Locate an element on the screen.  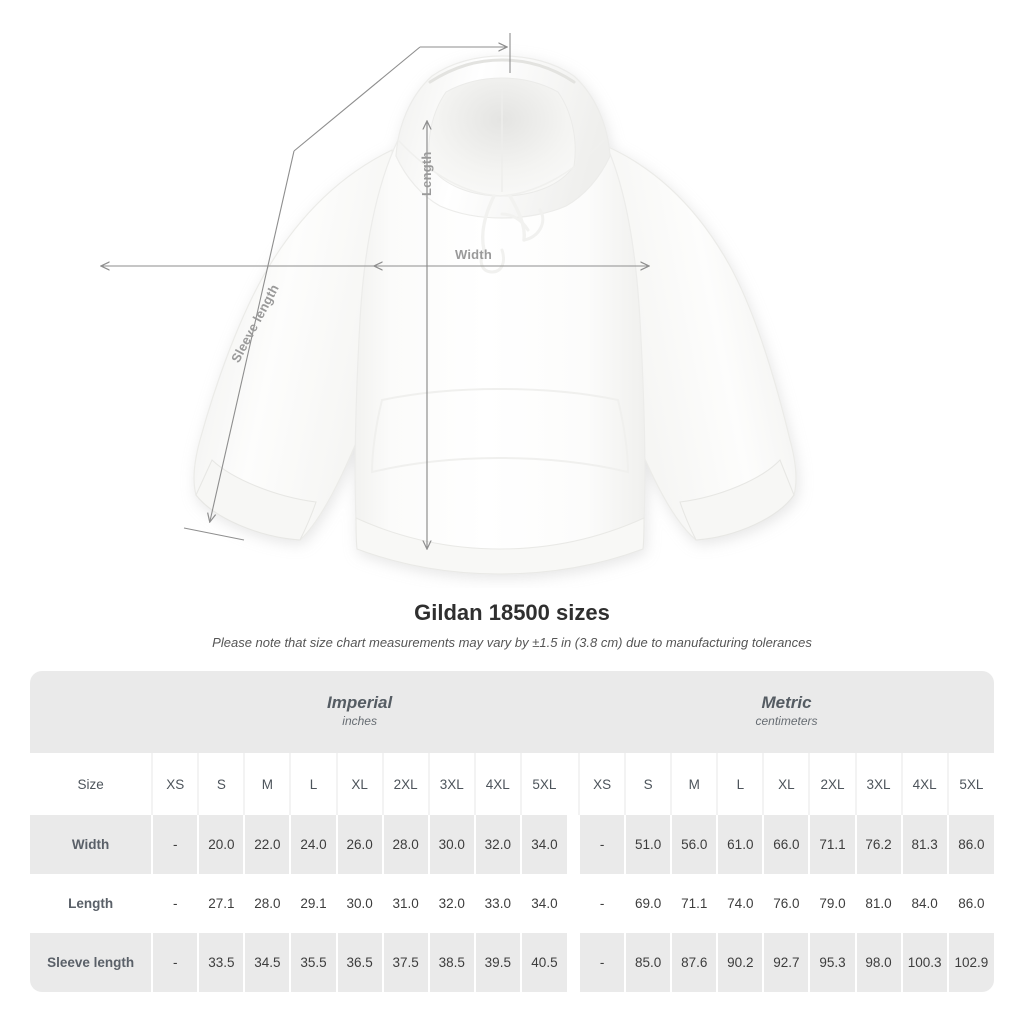
page-title: Gildan 18500 sizes is located at coordinates (512, 612).